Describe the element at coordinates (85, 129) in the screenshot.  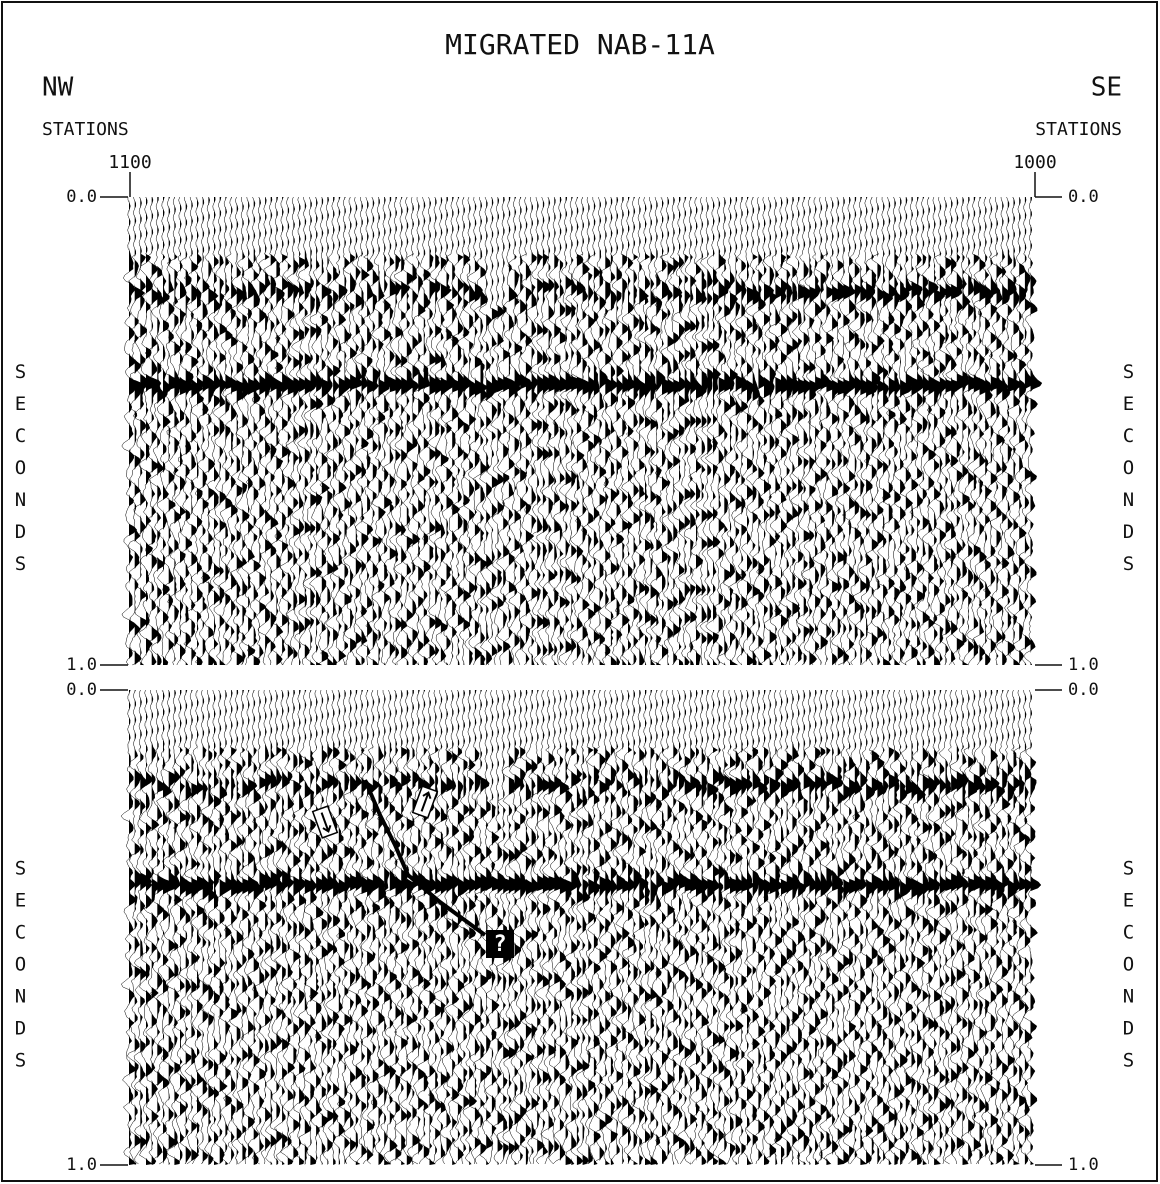
I see `left-label: STATIONS` at that location.